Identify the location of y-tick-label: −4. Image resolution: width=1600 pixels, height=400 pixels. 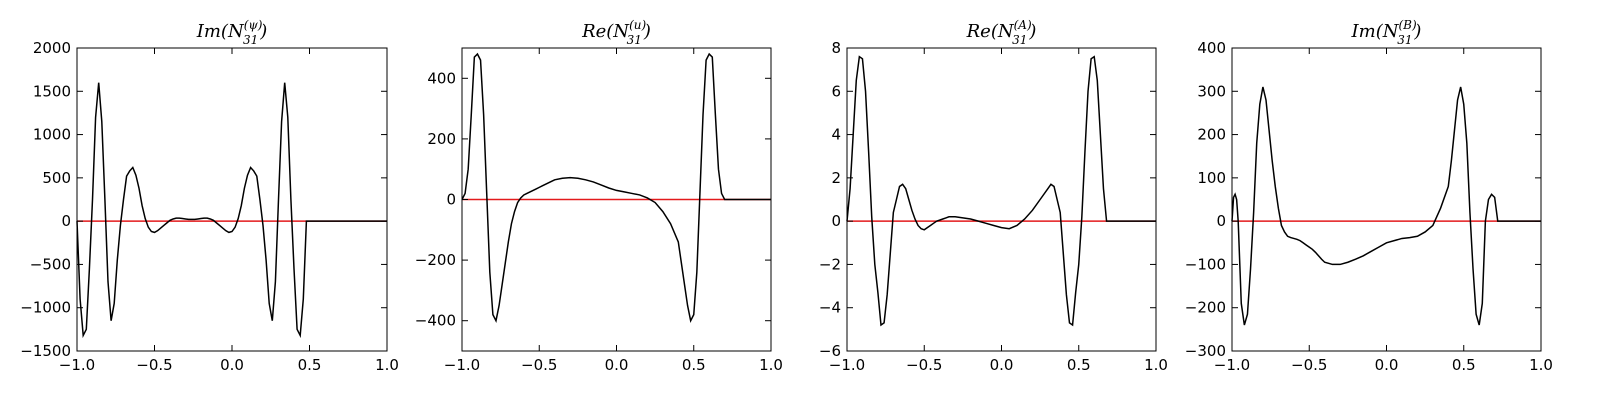
(830, 308).